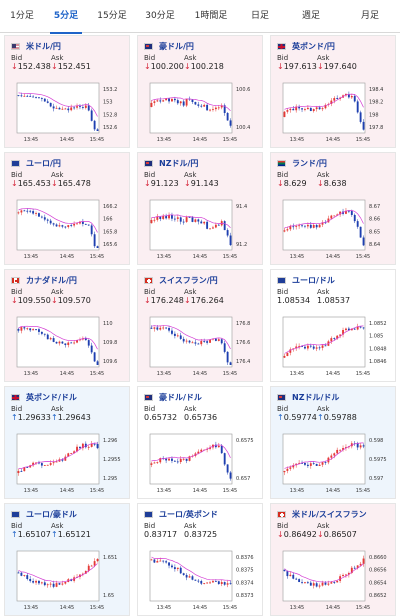 Image resolution: width=400 pixels, height=616 pixels. I want to click on mini-candlestick-chart: 0.8660 0.8656 0.8654 0.8652 13:45 14:45 15:45, so click(333, 580).